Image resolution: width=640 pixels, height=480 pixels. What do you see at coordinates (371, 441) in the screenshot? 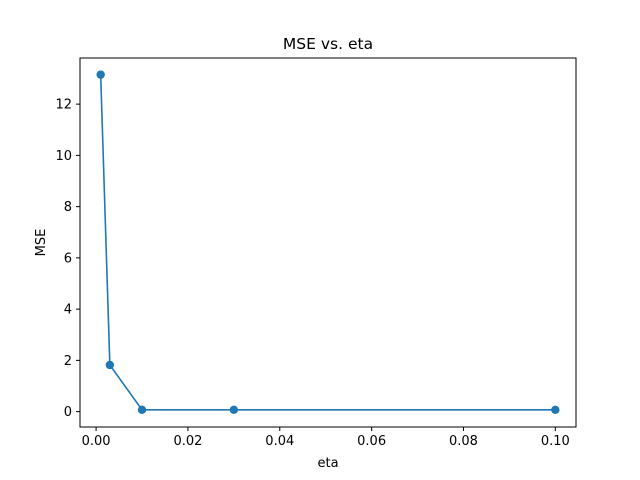
I see `x-tick-label: 0.06` at bounding box center [371, 441].